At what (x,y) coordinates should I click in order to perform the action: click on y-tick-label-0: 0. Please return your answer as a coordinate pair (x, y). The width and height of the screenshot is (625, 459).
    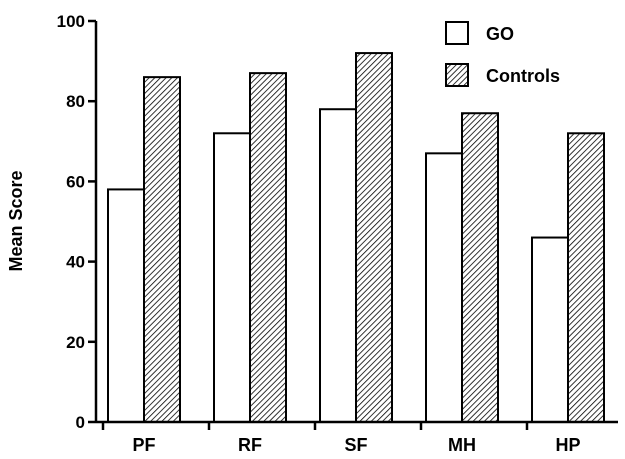
    Looking at the image, I should click on (80, 422).